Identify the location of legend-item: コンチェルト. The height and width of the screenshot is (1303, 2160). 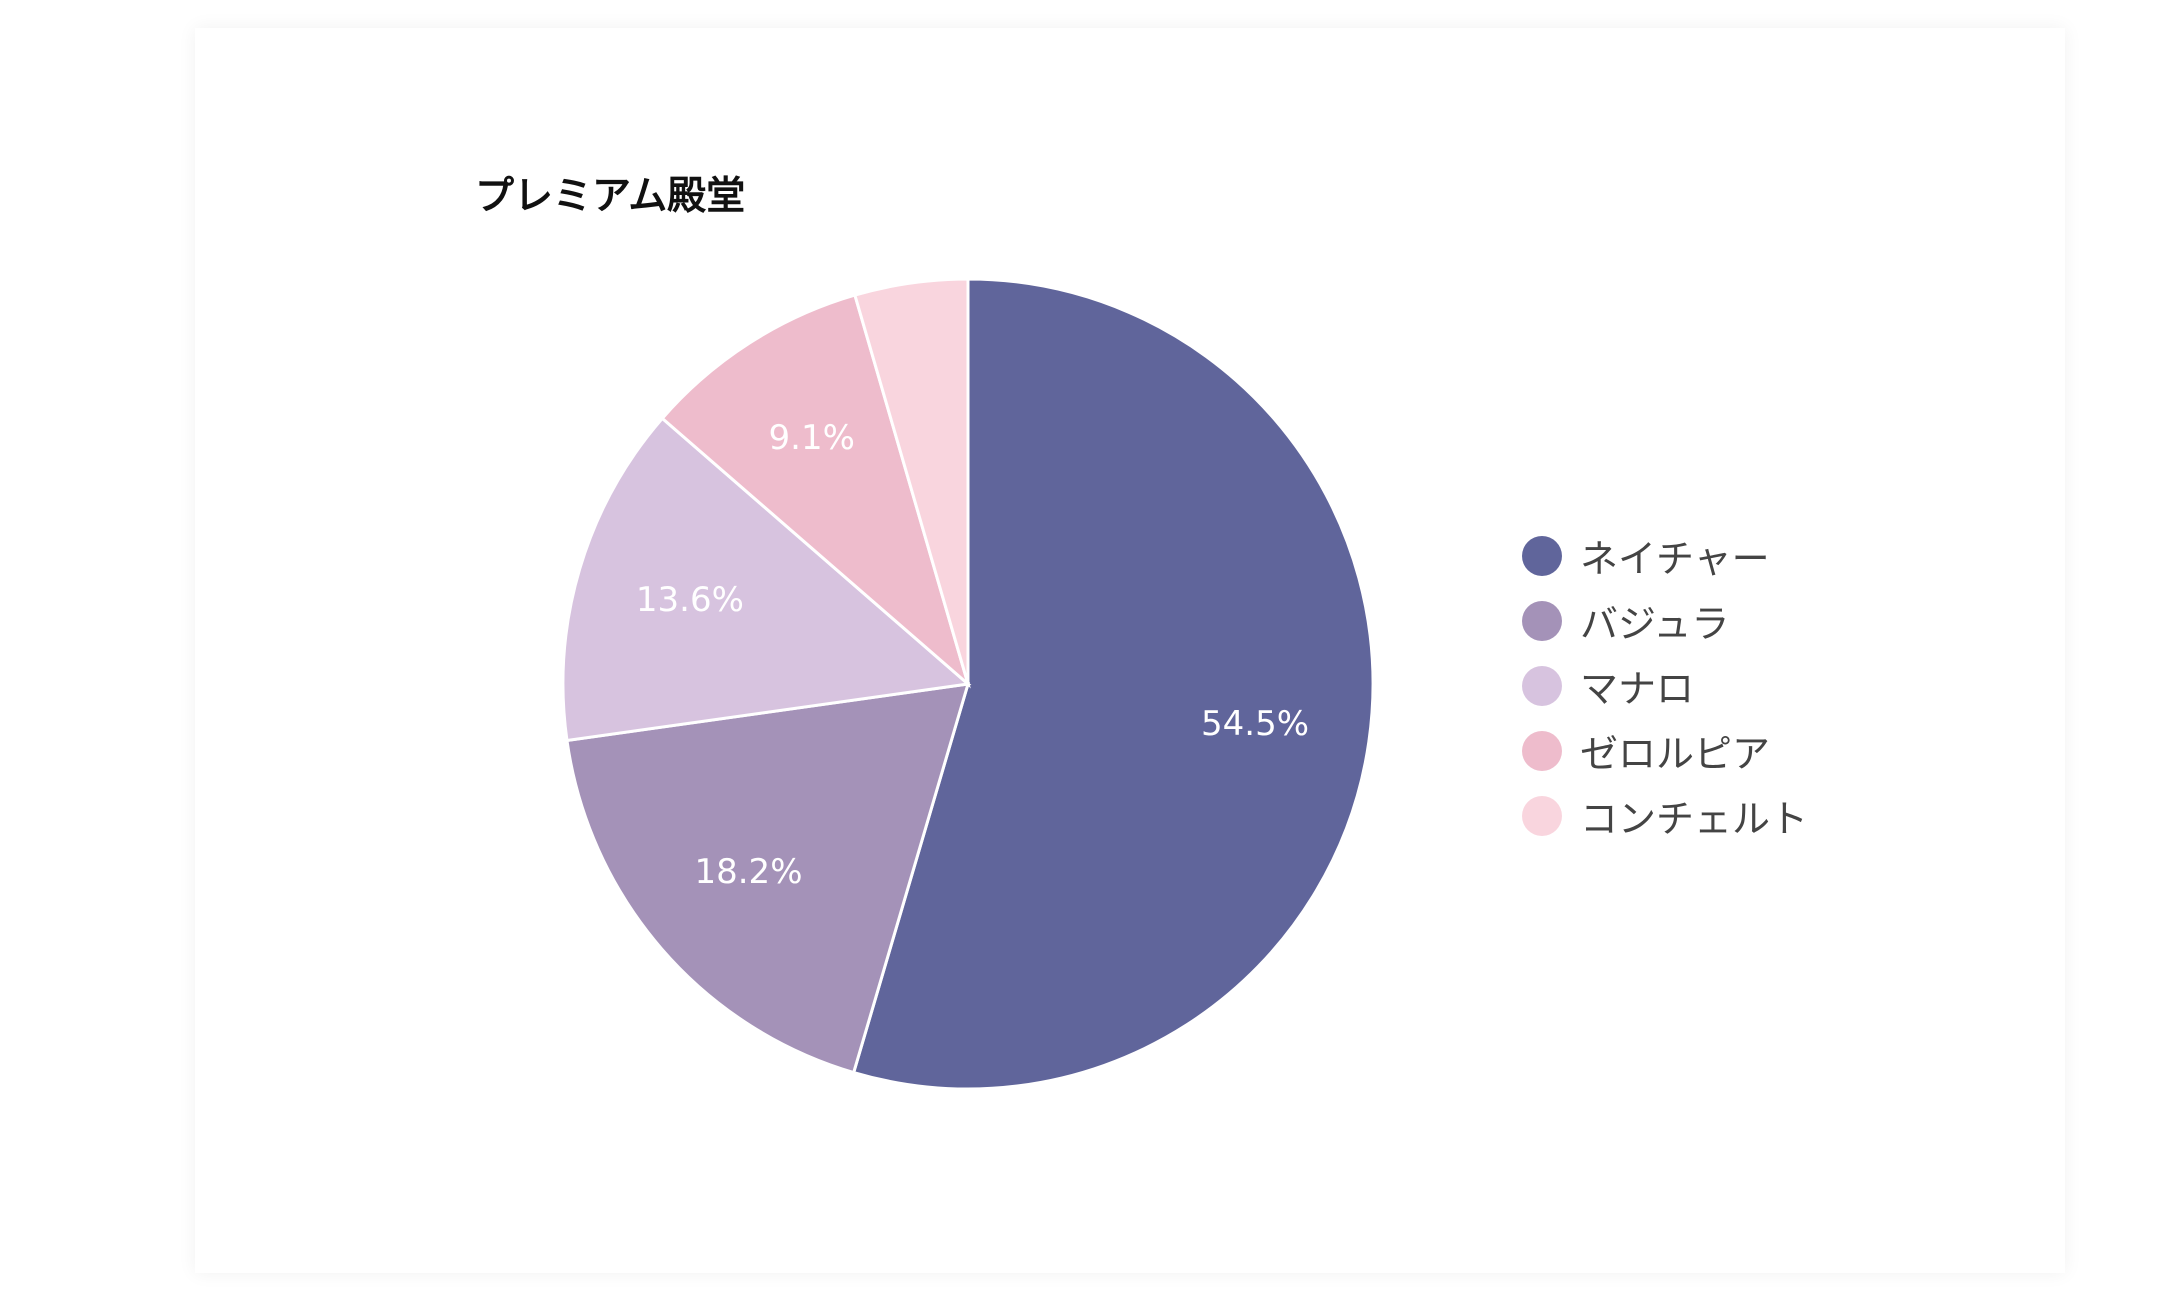
(1665, 815).